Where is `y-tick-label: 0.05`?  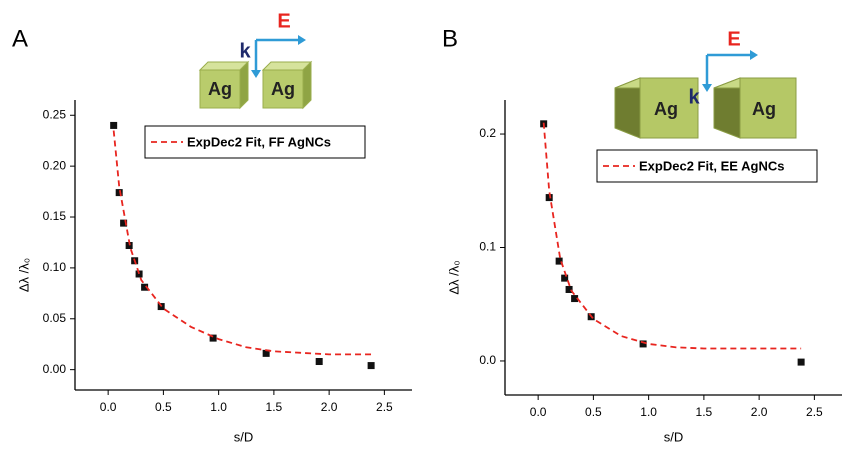 y-tick-label: 0.05 is located at coordinates (55, 318).